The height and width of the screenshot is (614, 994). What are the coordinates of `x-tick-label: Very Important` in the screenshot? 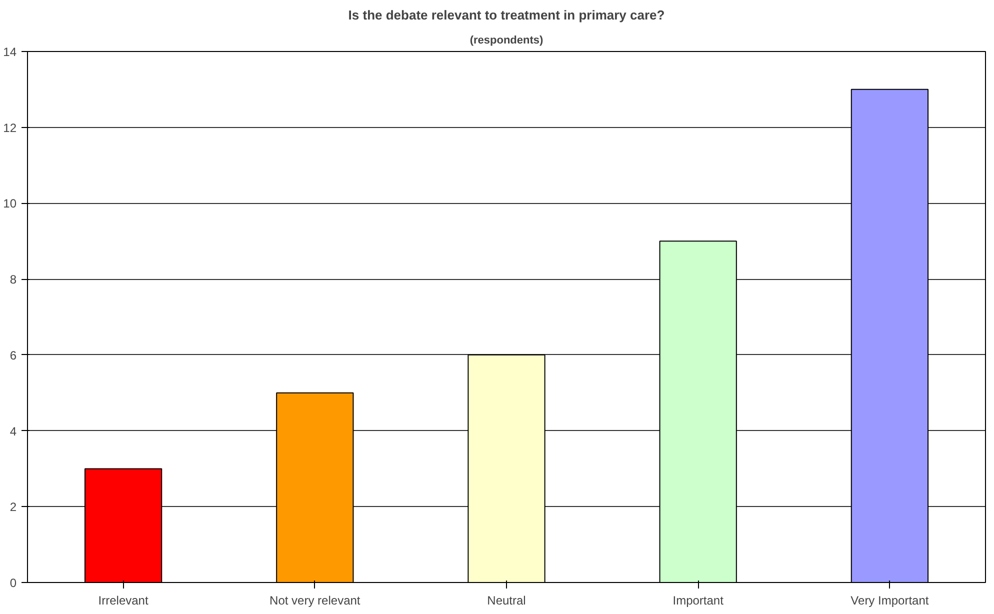 It's located at (890, 601).